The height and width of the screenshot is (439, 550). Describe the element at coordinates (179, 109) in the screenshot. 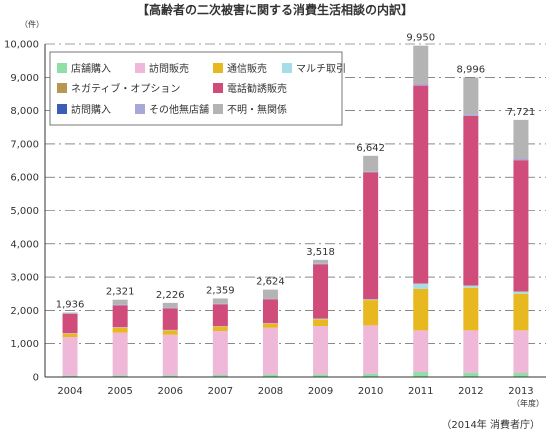

I see `legend-label: その他無店舗` at that location.